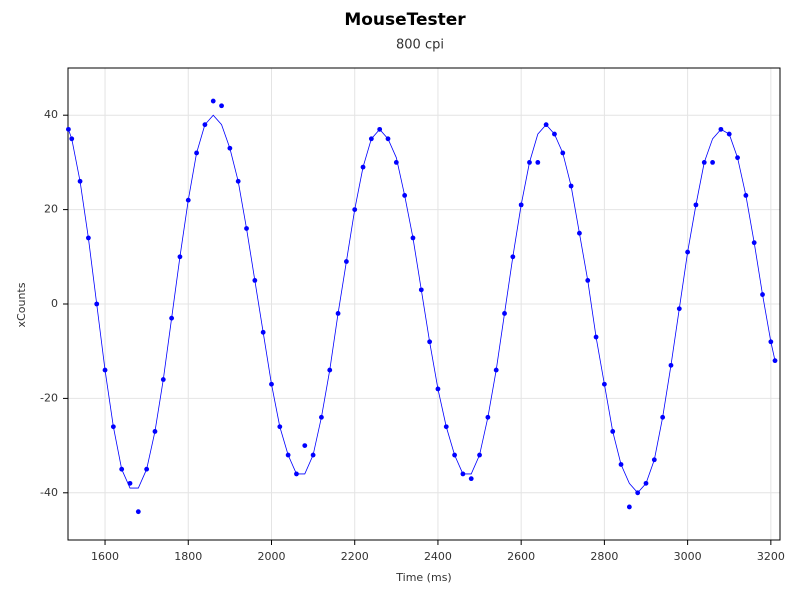  Describe the element at coordinates (51, 114) in the screenshot. I see `y-tick-label: 40` at that location.